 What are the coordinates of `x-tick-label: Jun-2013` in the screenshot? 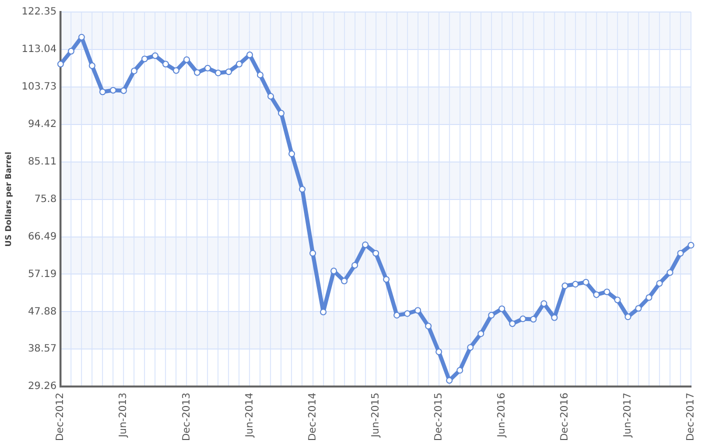 It's located at (124, 415).